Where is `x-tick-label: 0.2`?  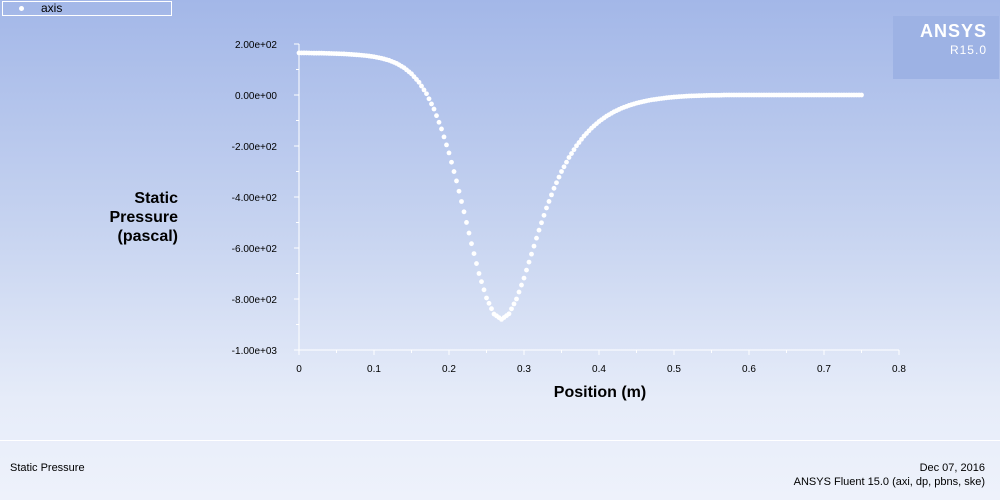
x-tick-label: 0.2 is located at coordinates (449, 369).